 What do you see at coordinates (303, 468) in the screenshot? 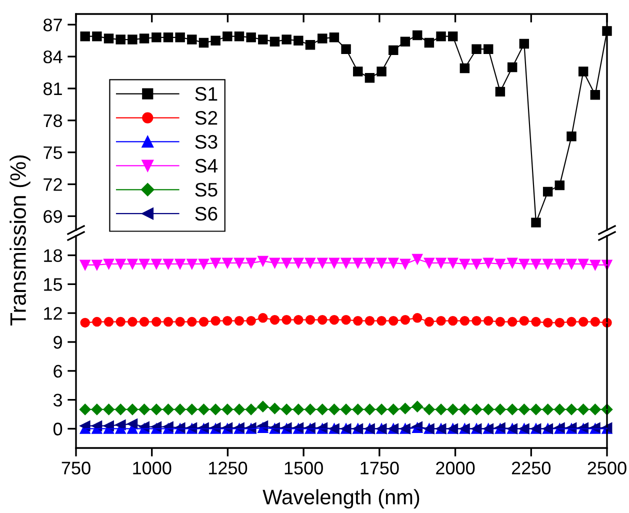
I see `x-tick-label: 1500` at bounding box center [303, 468].